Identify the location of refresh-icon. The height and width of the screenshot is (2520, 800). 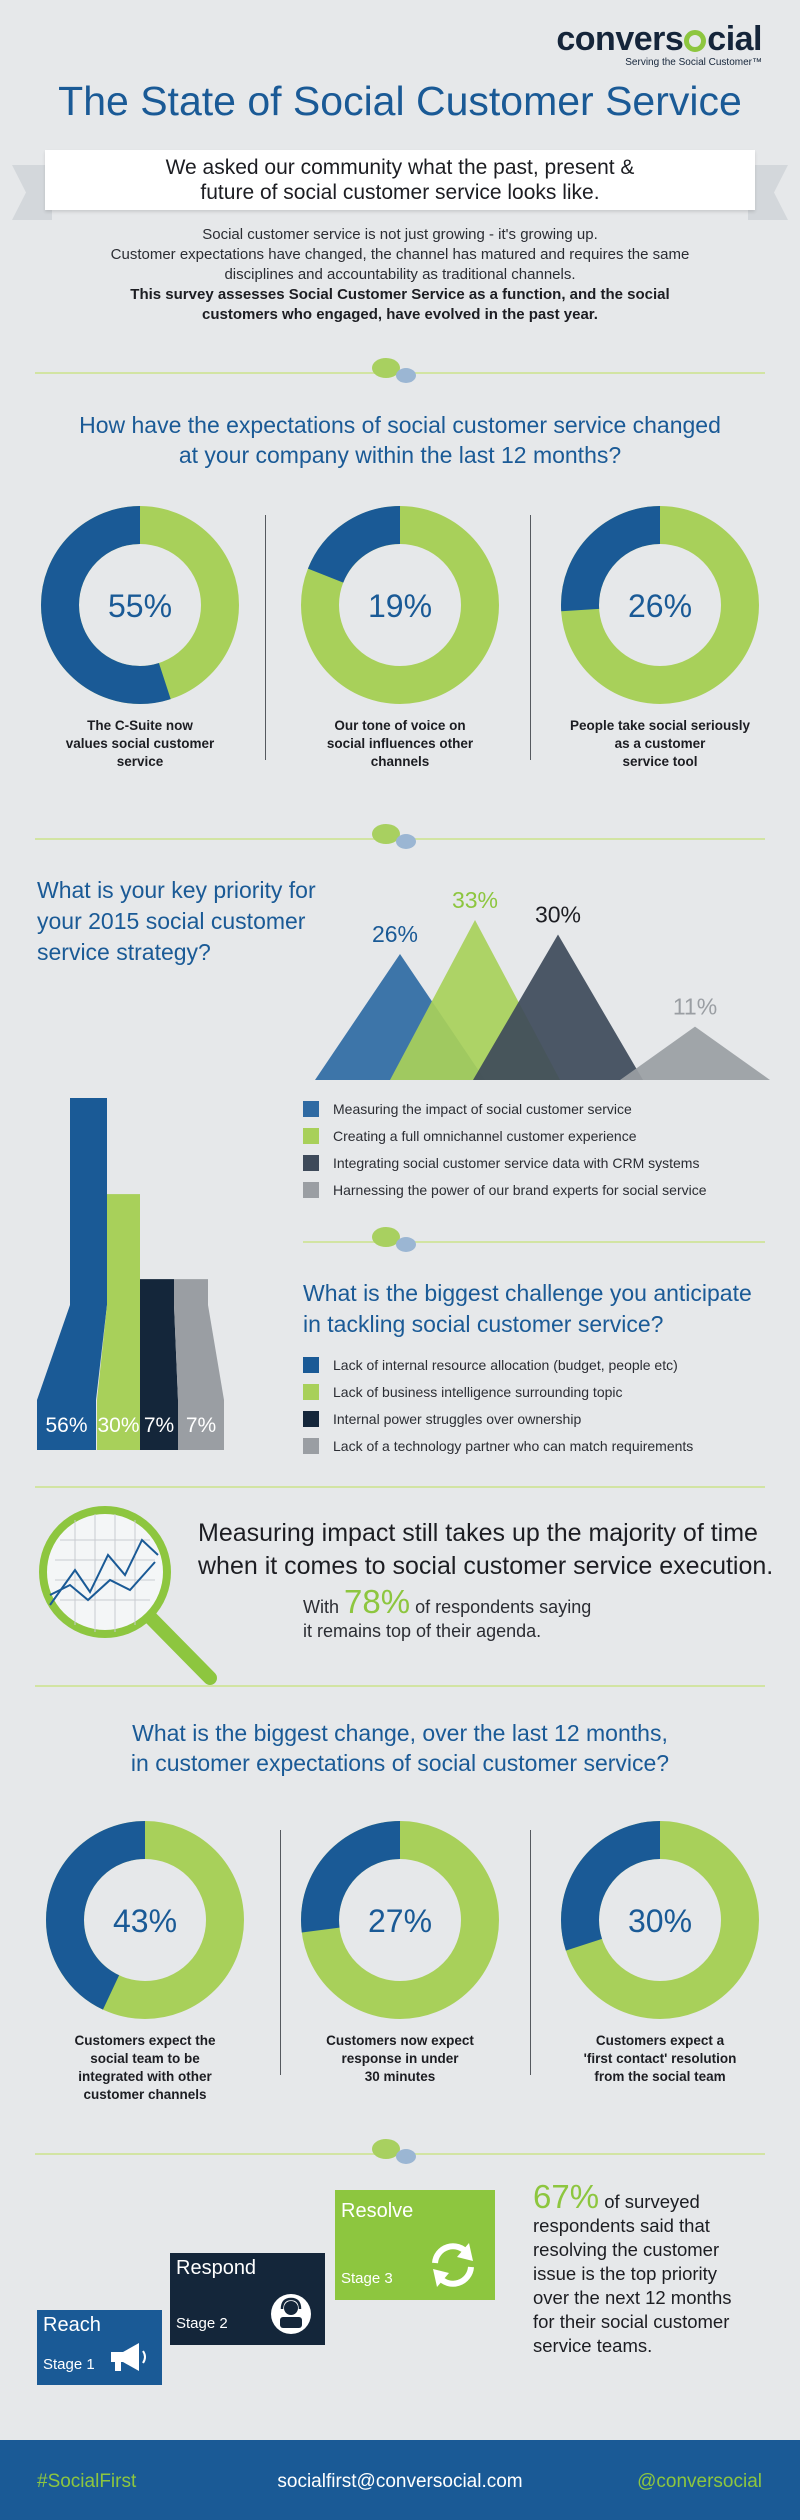
(453, 2265).